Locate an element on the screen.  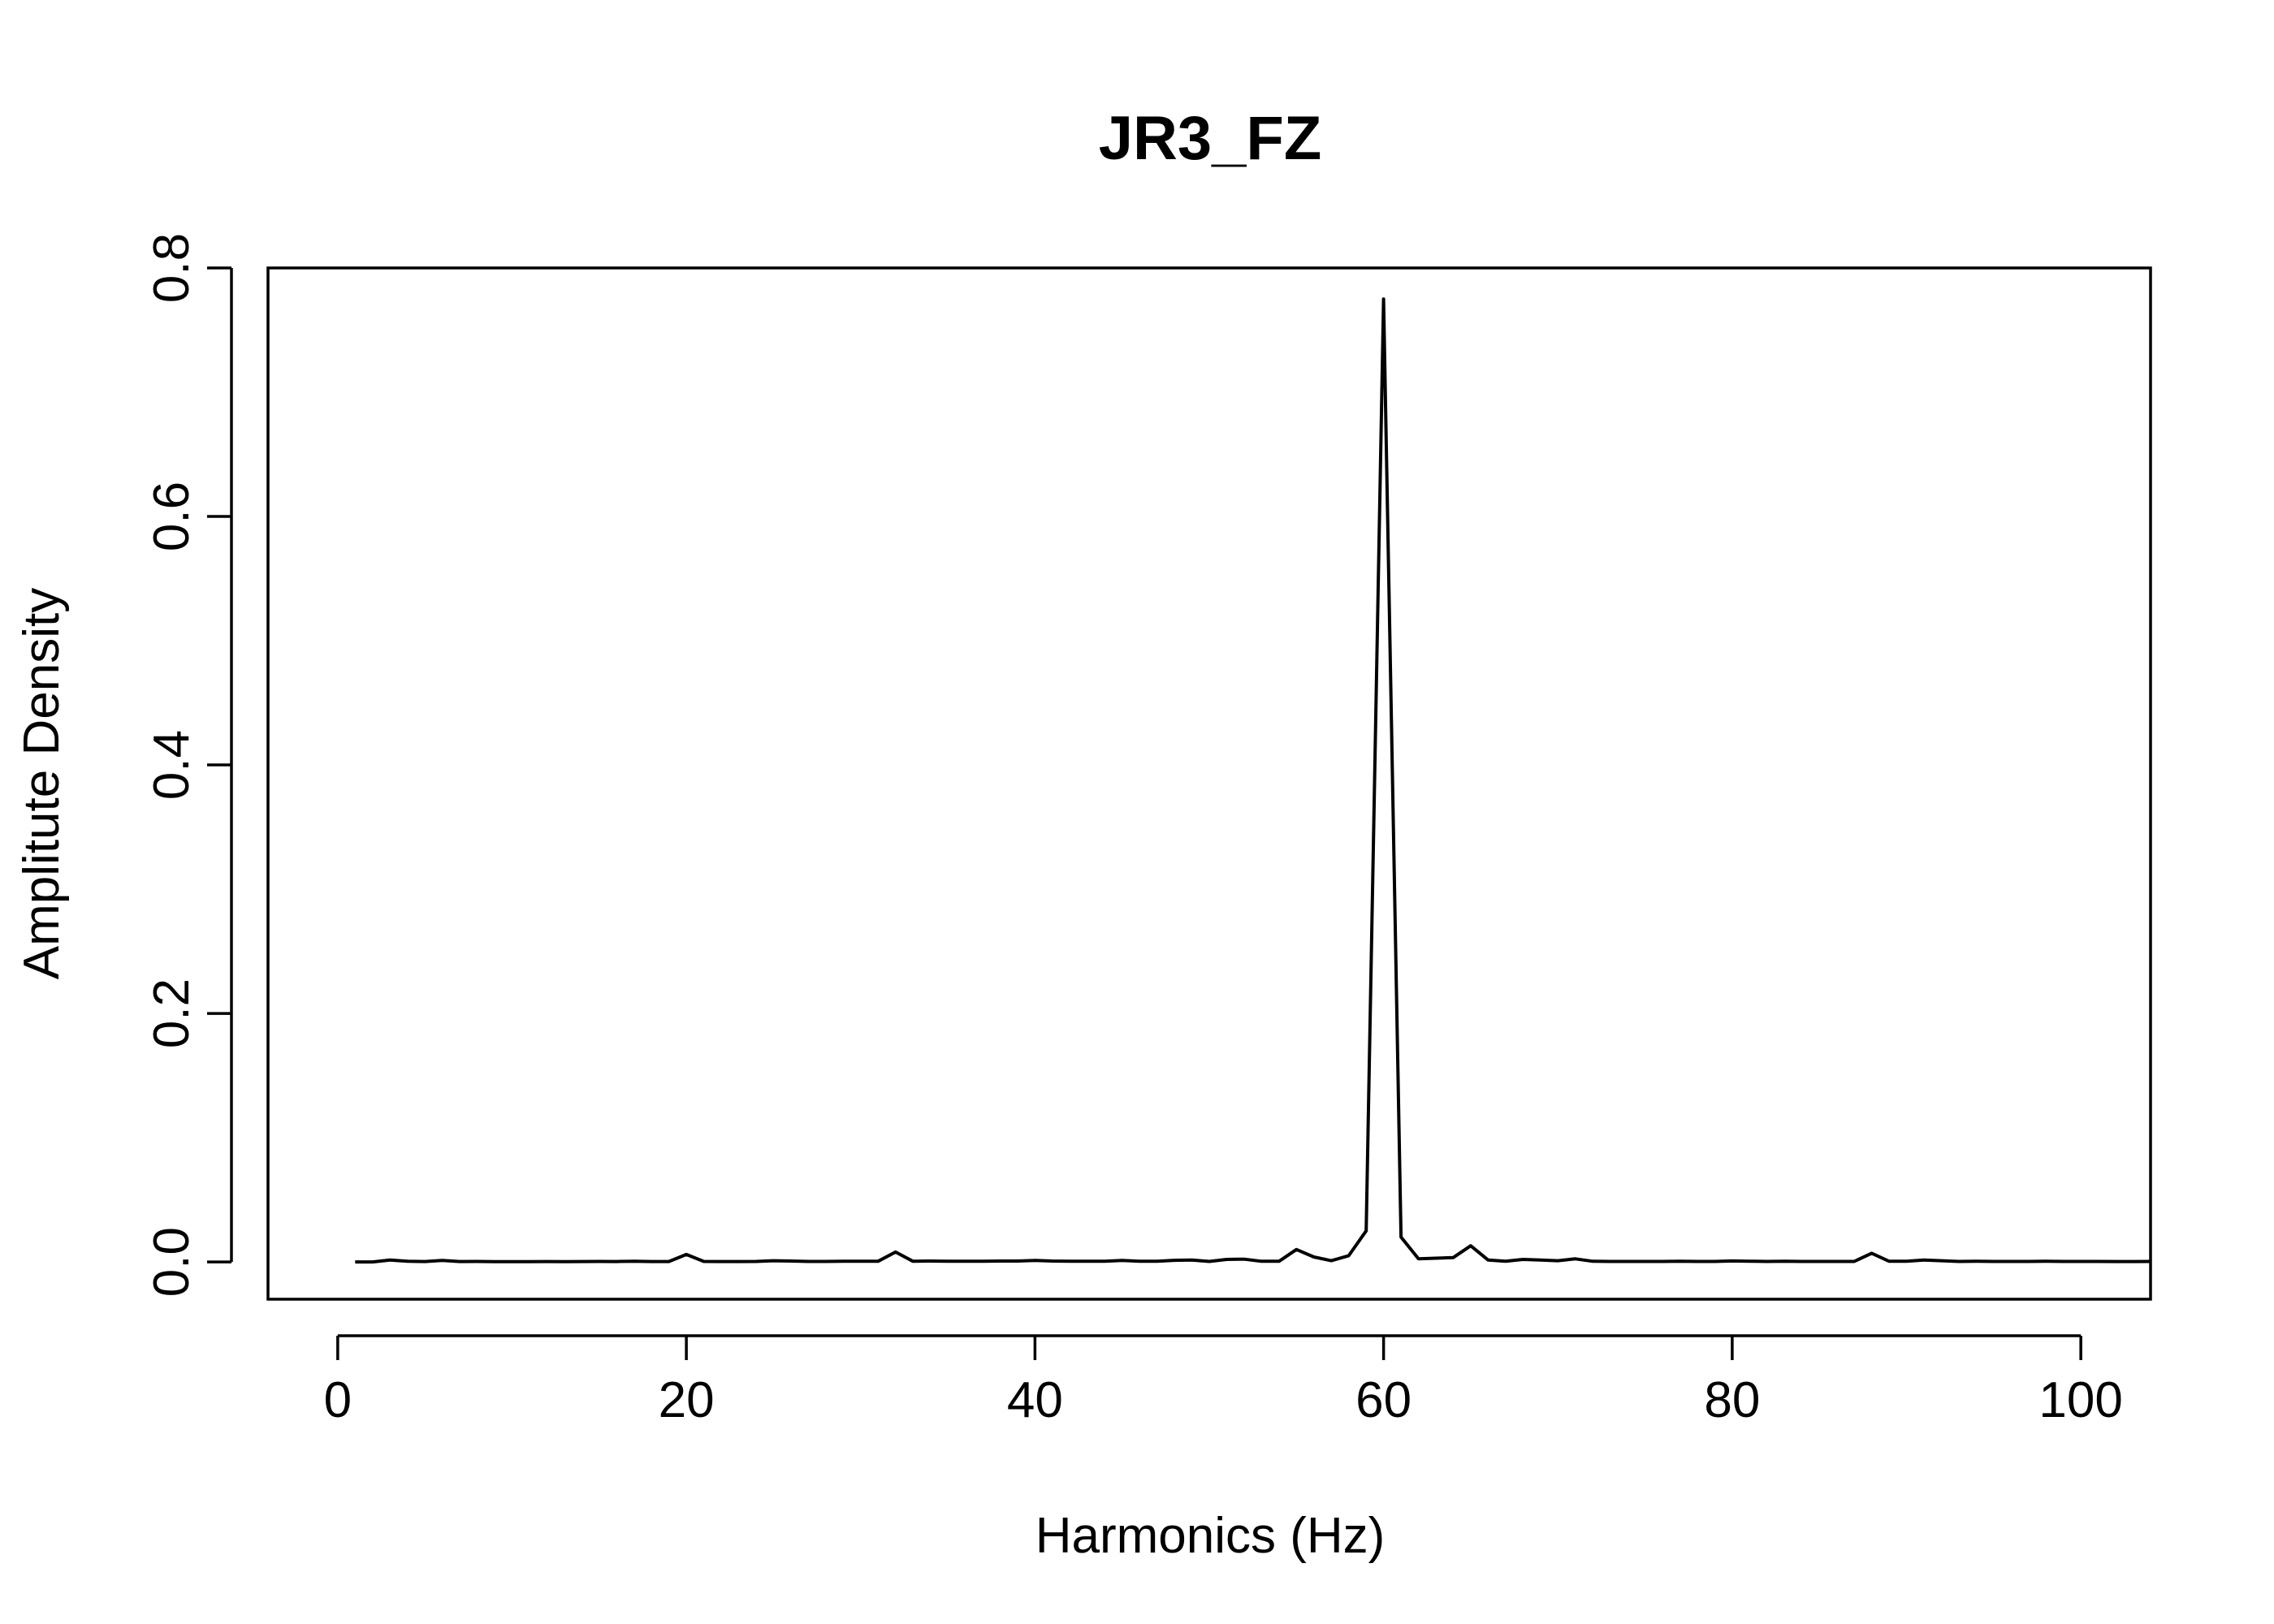
chart-title: JR3_FZ is located at coordinates (1210, 139).